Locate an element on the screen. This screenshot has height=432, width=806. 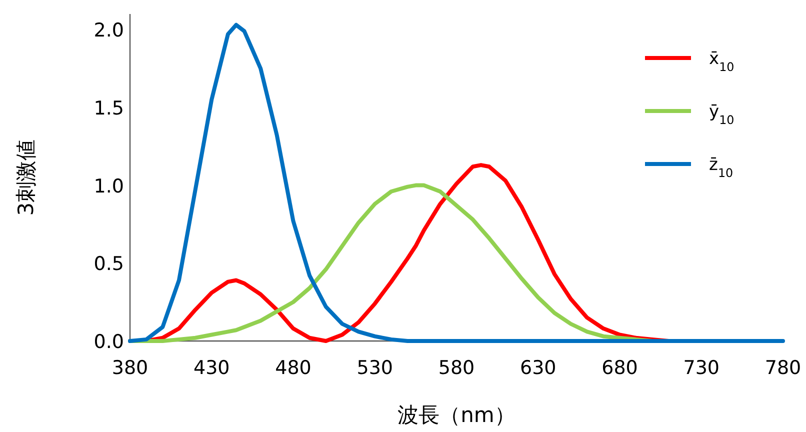
y-tick-label: 2.0 is located at coordinates (109, 31).